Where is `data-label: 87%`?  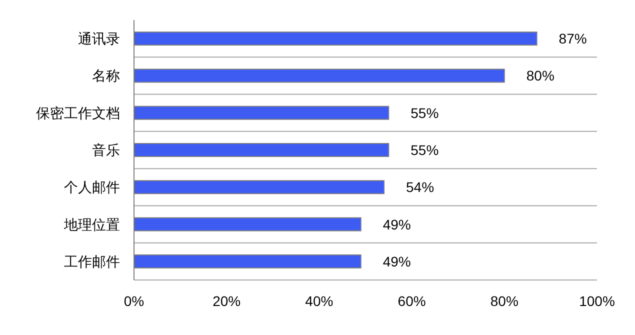 data-label: 87% is located at coordinates (572, 38).